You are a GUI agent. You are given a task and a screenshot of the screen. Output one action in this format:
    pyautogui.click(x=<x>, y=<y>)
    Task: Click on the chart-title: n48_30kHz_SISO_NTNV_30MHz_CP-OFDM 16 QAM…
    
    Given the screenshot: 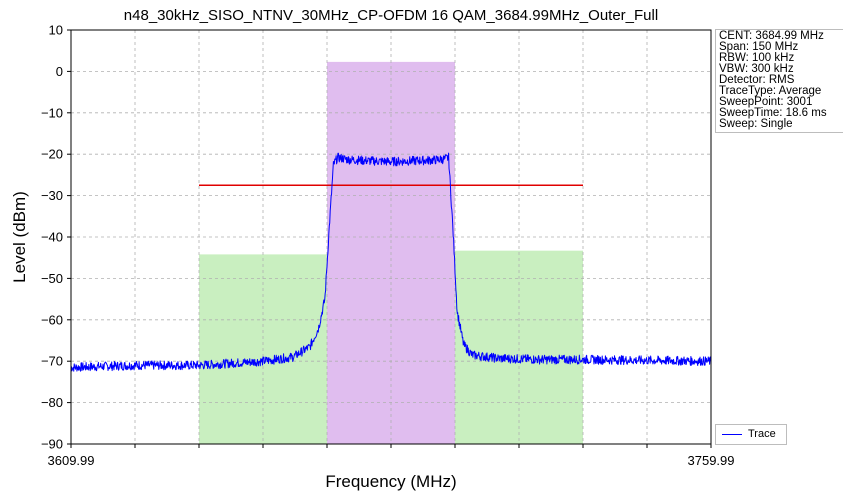 What is the action you would take?
    pyautogui.click(x=391, y=15)
    